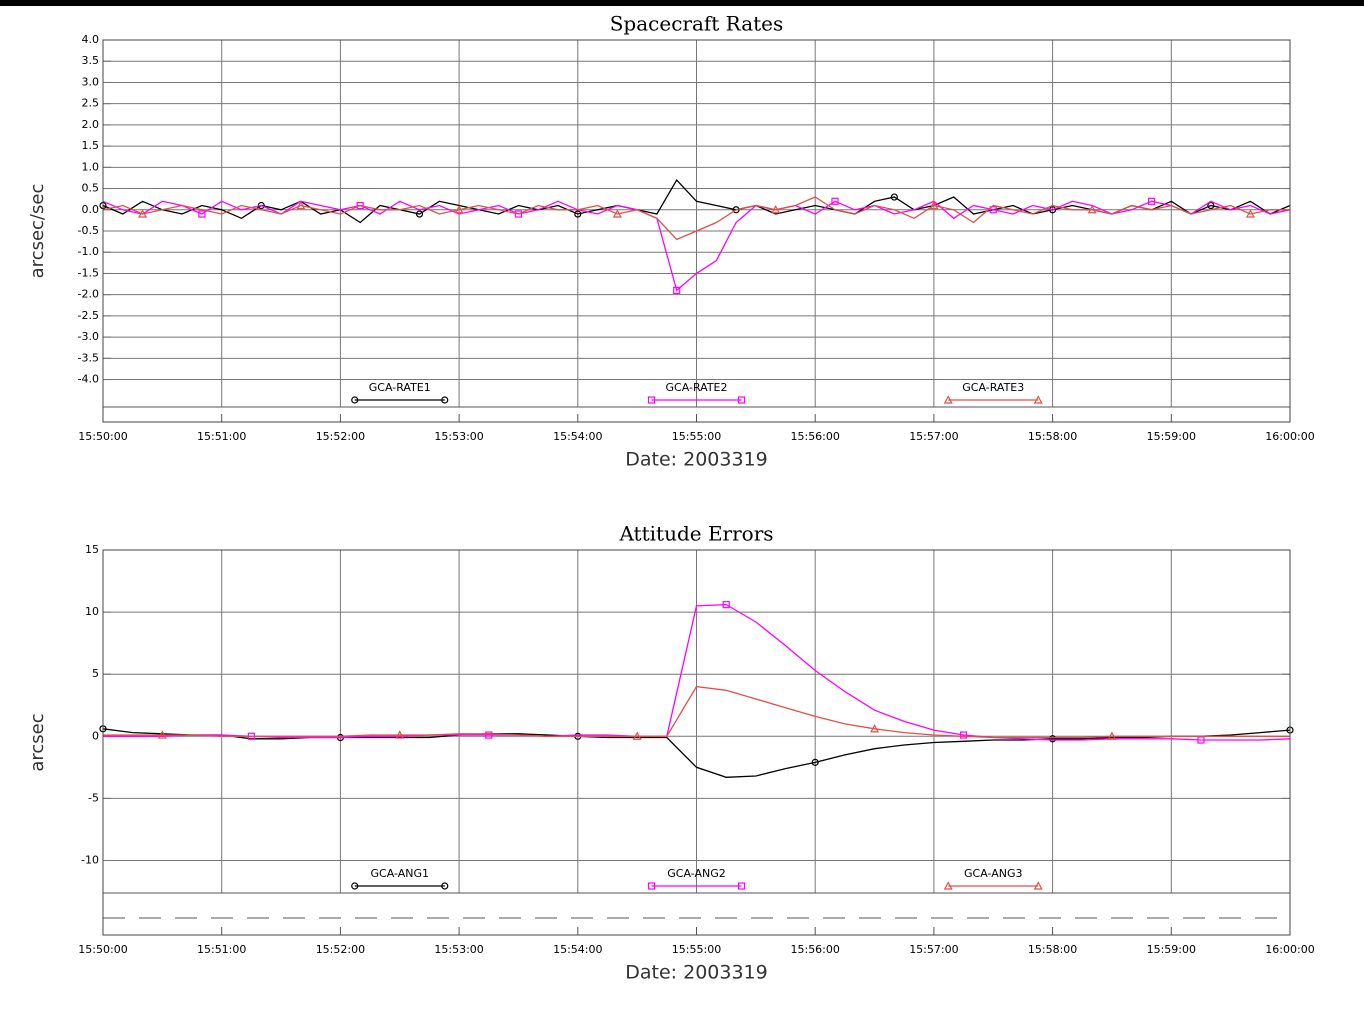  What do you see at coordinates (1171, 436) in the screenshot?
I see `x-tick-label: 15:59:00` at bounding box center [1171, 436].